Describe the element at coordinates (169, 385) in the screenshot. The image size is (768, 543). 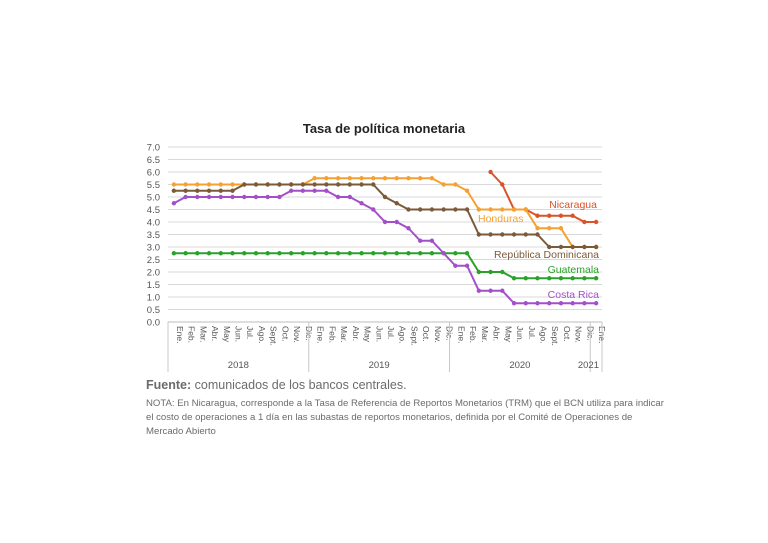
I see `source-label: Fuente:` at that location.